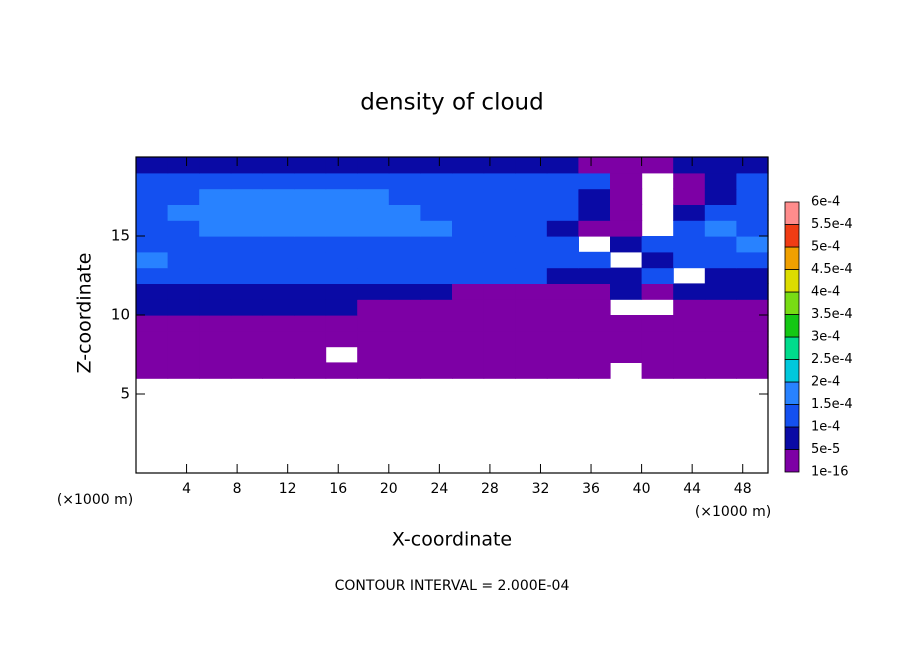 Image resolution: width=904 pixels, height=654 pixels. I want to click on chart-title: density of cloud, so click(451, 103).